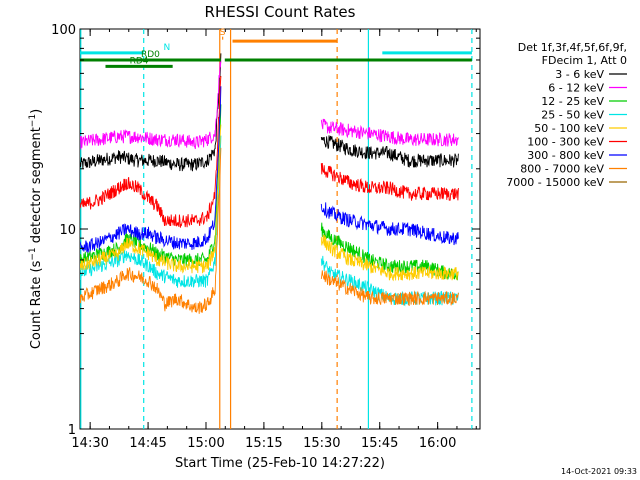 Image resolution: width=640 pixels, height=480 pixels. Describe the element at coordinates (263, 443) in the screenshot. I see `x-tick-label-3: 15:15` at that location.